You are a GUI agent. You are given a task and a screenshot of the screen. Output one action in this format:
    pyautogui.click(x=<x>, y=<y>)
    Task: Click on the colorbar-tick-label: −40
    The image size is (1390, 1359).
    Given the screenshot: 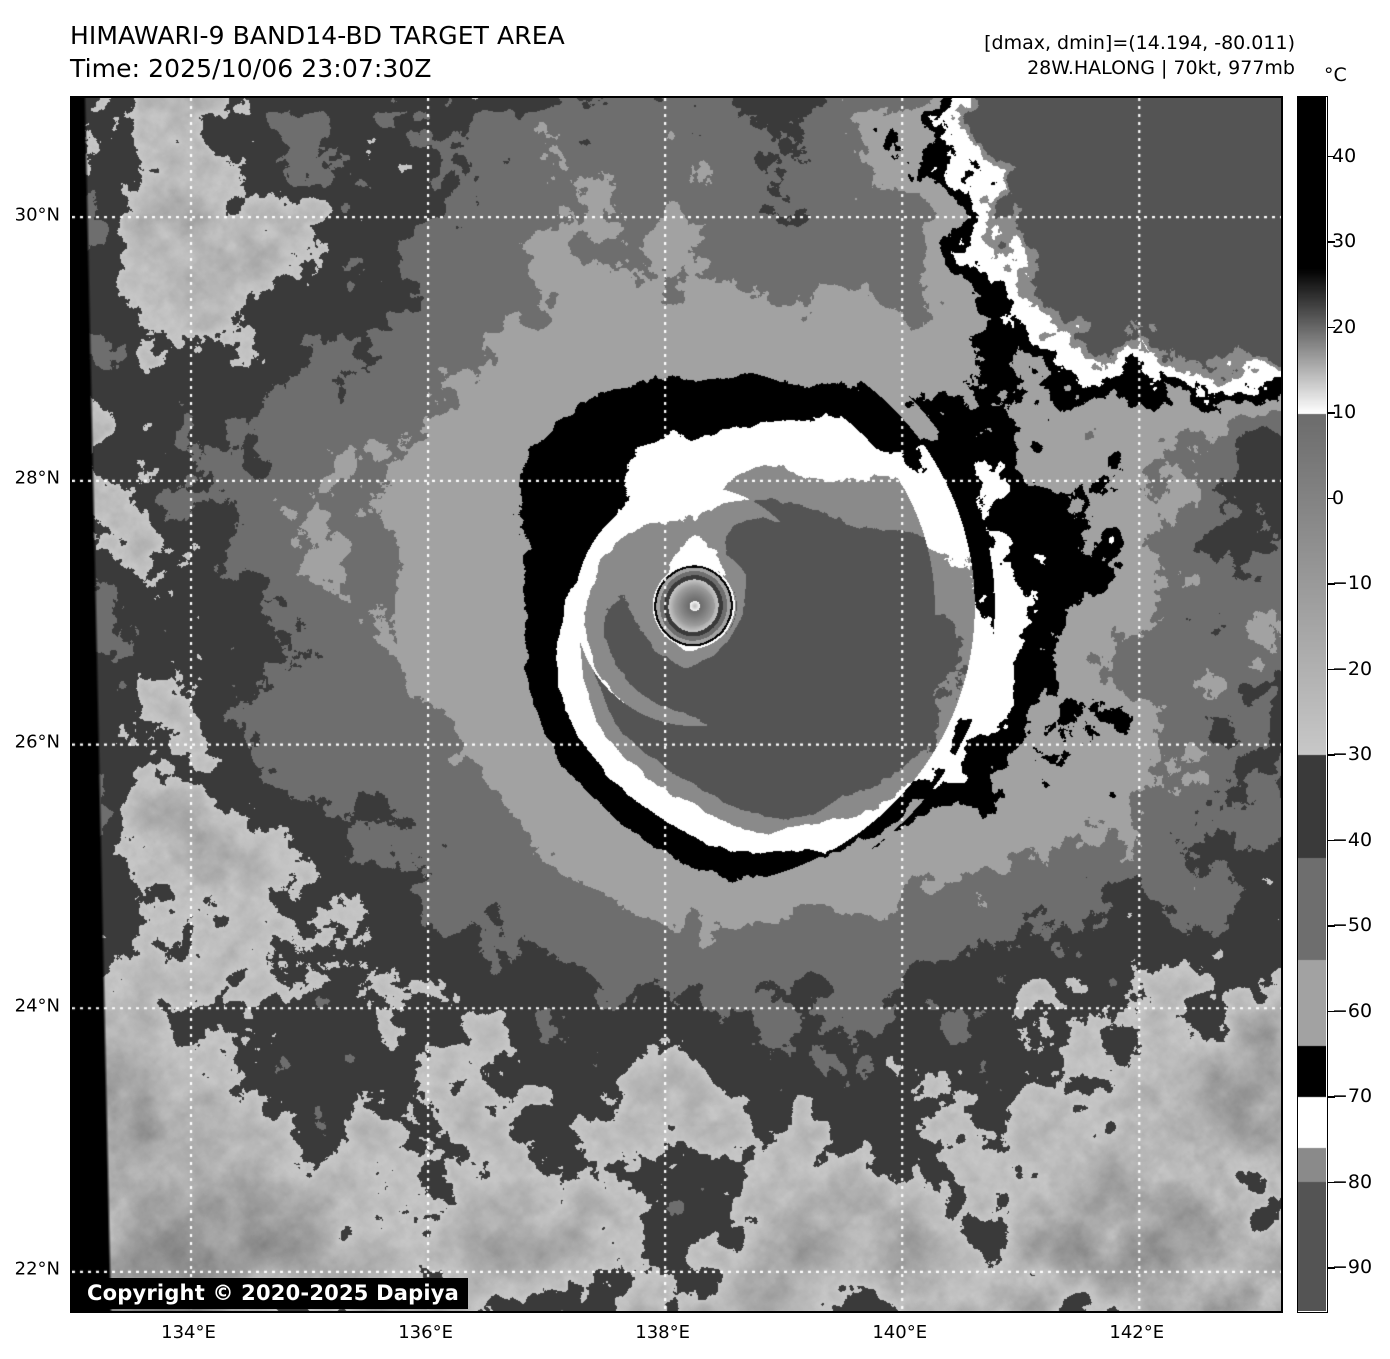 What is the action you would take?
    pyautogui.click(x=1352, y=839)
    